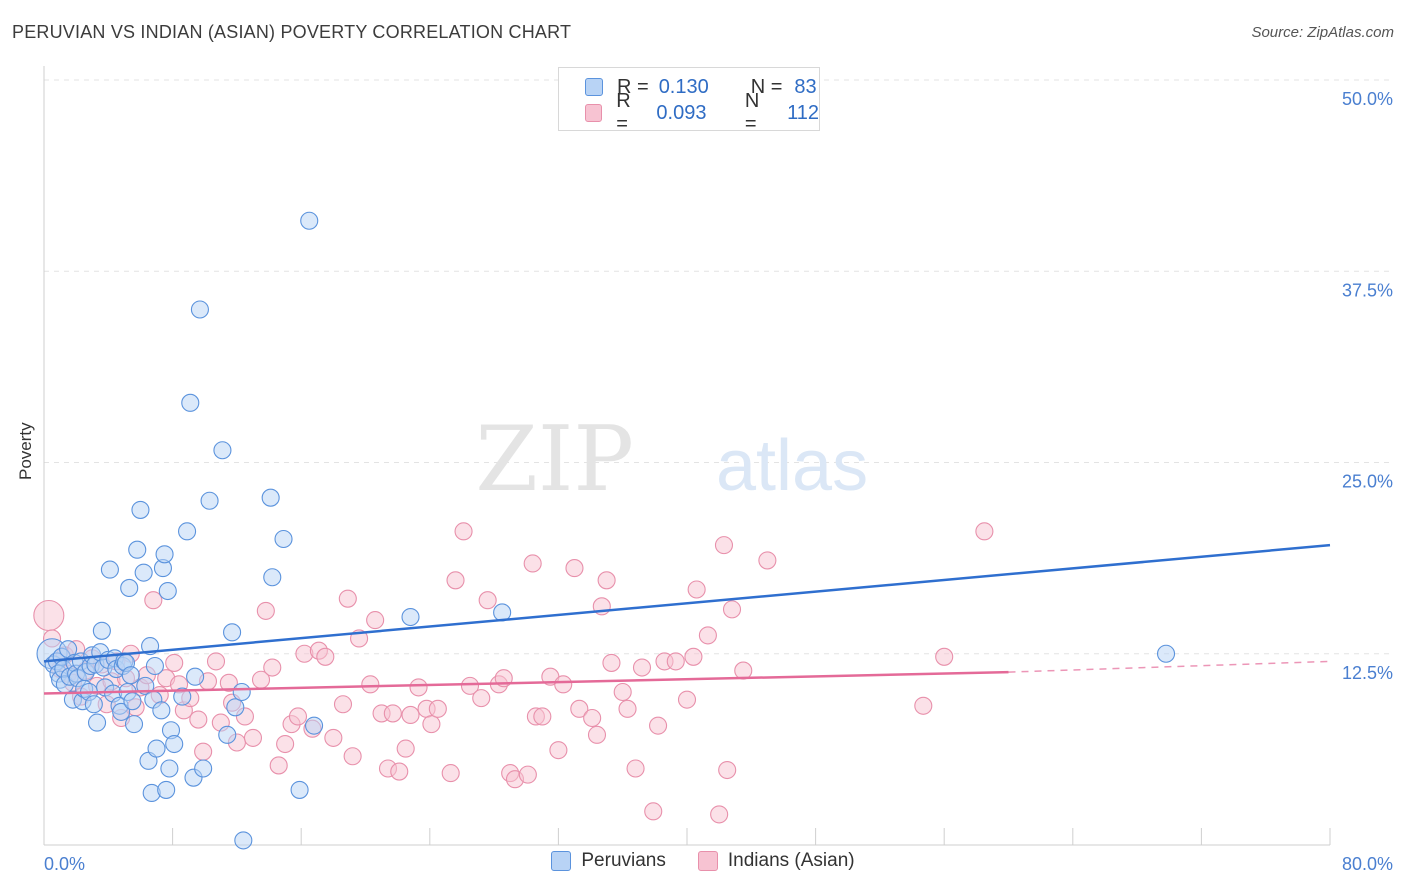  What do you see at coordinates (1367, 482) in the screenshot?
I see `y-tick-label: 25.0%` at bounding box center [1367, 482].